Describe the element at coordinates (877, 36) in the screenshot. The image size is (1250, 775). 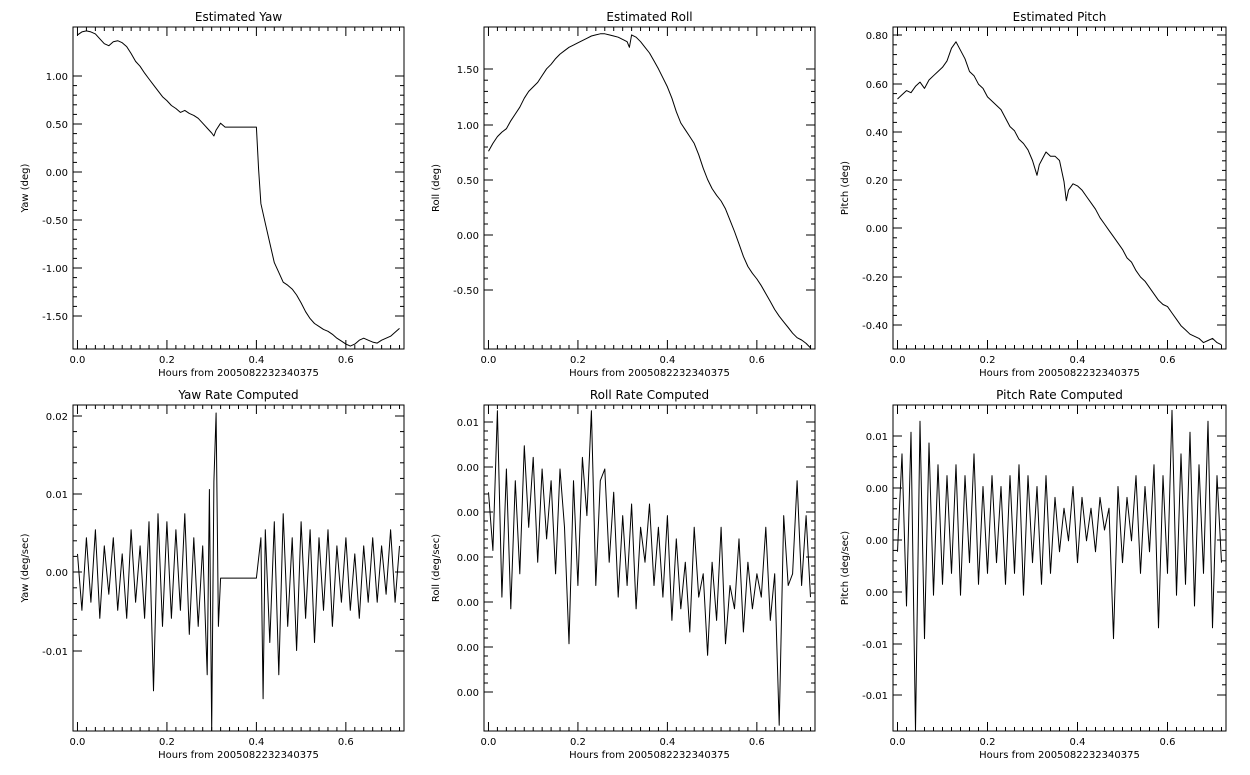
I see `y-tick-label: 0.80` at that location.